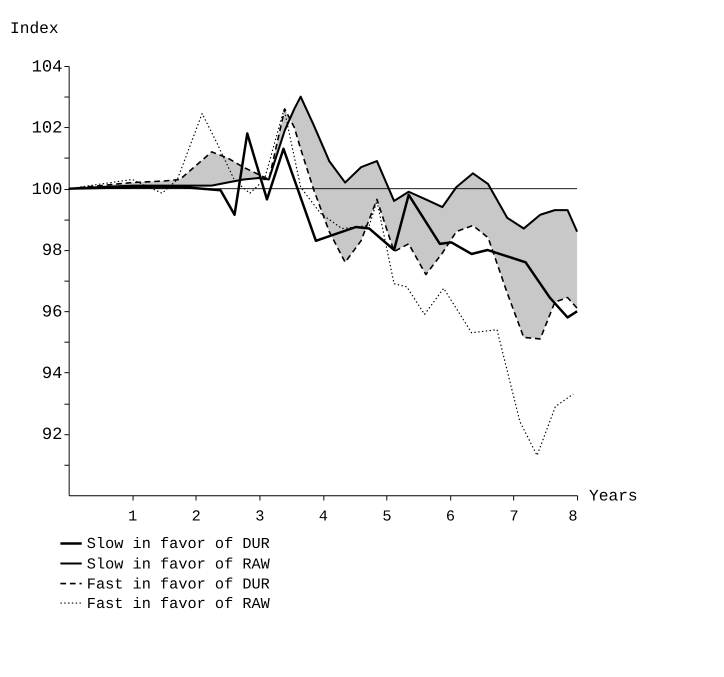 The height and width of the screenshot is (677, 724). What do you see at coordinates (47, 68) in the screenshot?
I see `y-tick-label: 104` at bounding box center [47, 68].